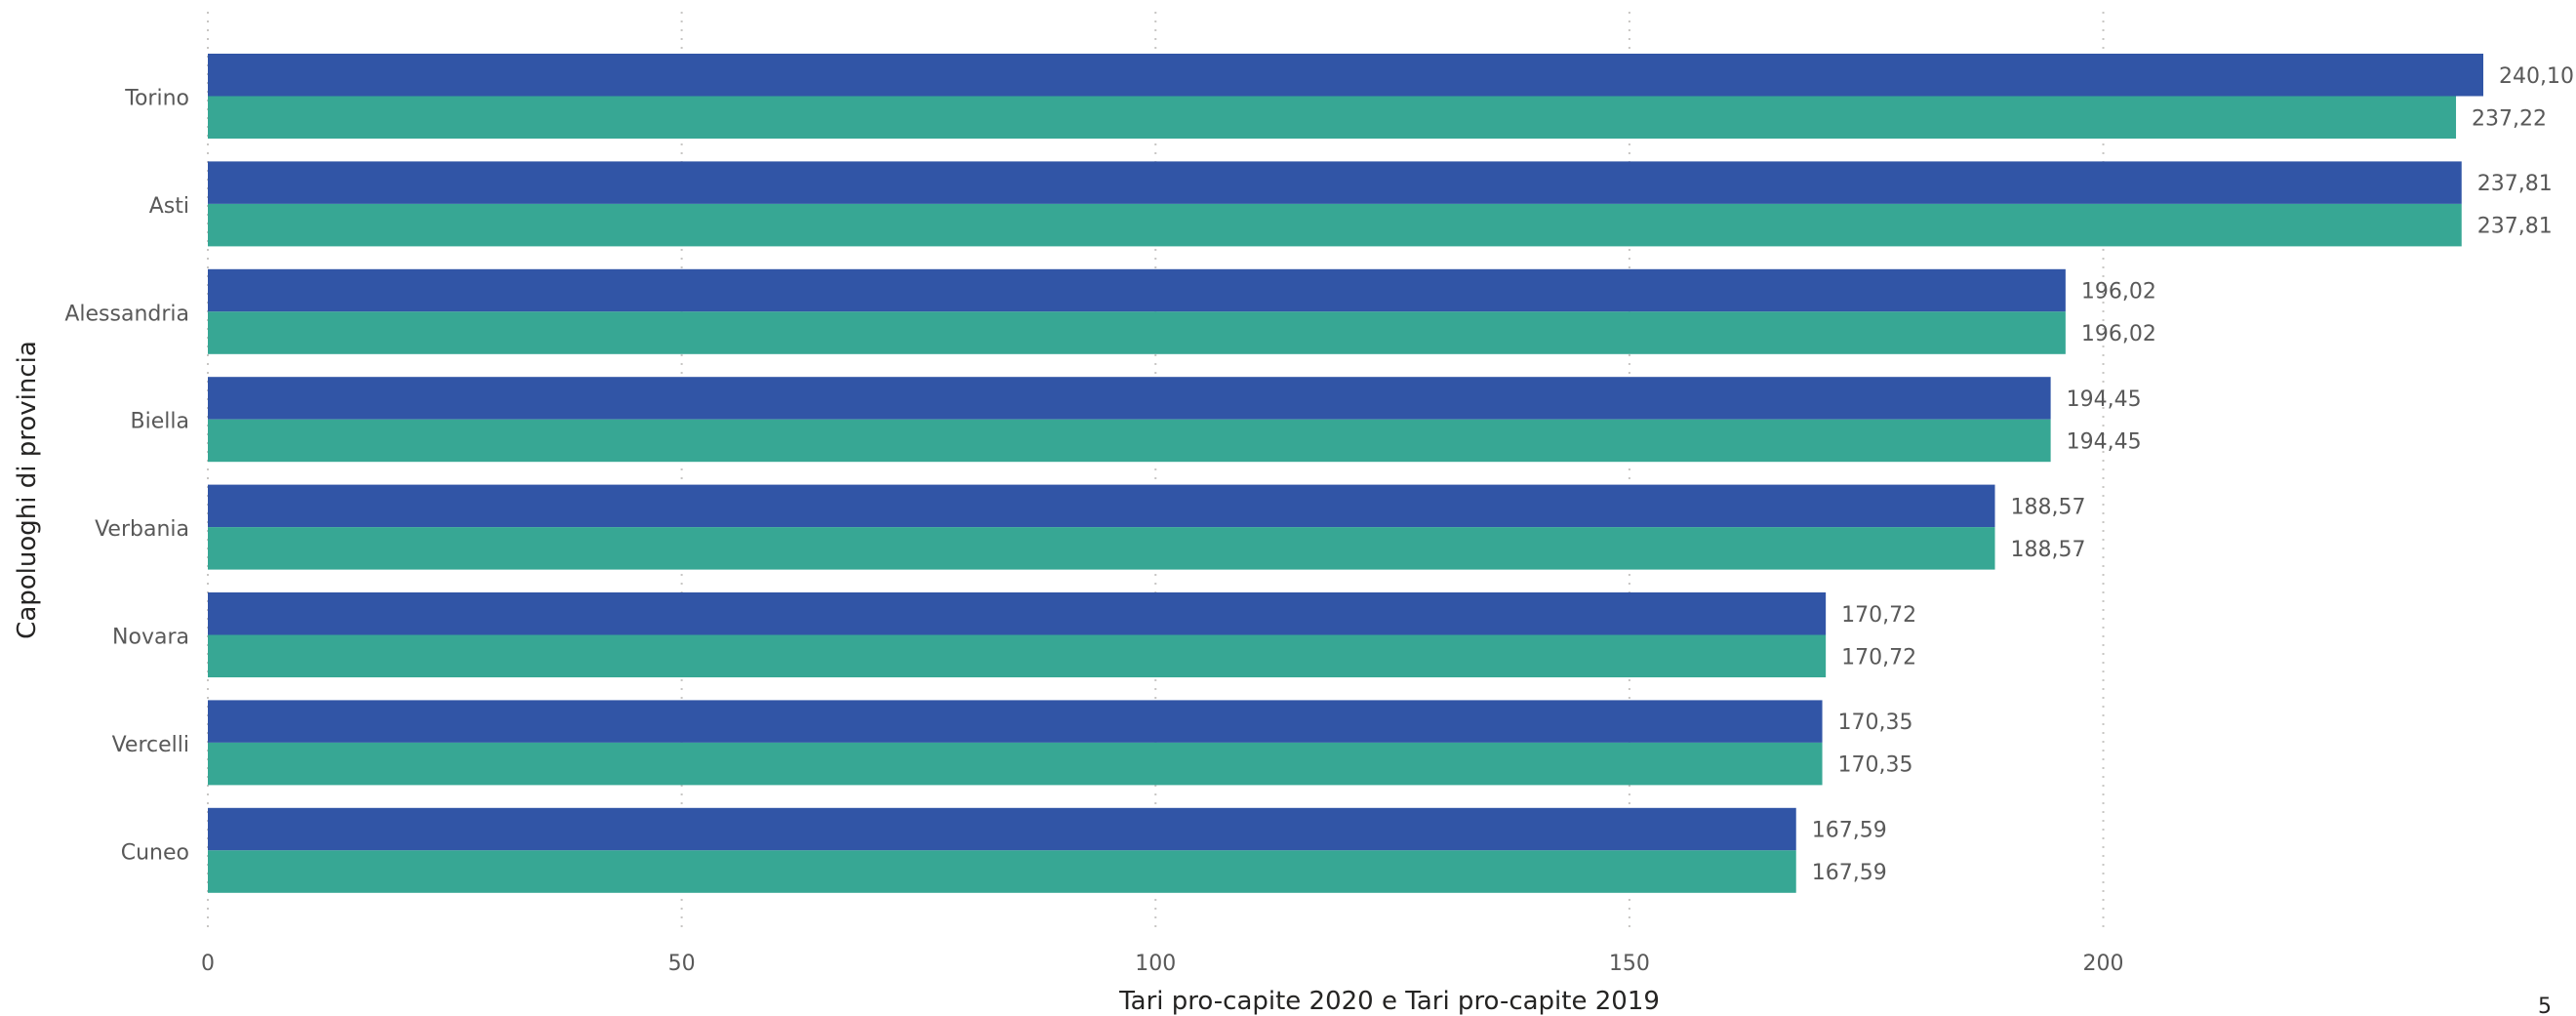 The width and height of the screenshot is (2576, 1016). What do you see at coordinates (150, 745) in the screenshot?
I see `category-label: Vercelli` at bounding box center [150, 745].